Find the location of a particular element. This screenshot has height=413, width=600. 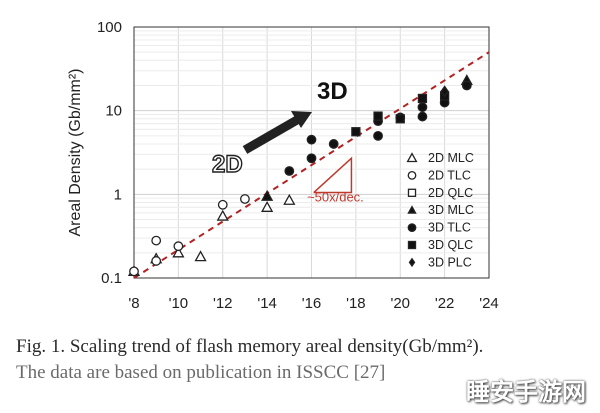

x-tick-label: '16 is located at coordinates (312, 303).